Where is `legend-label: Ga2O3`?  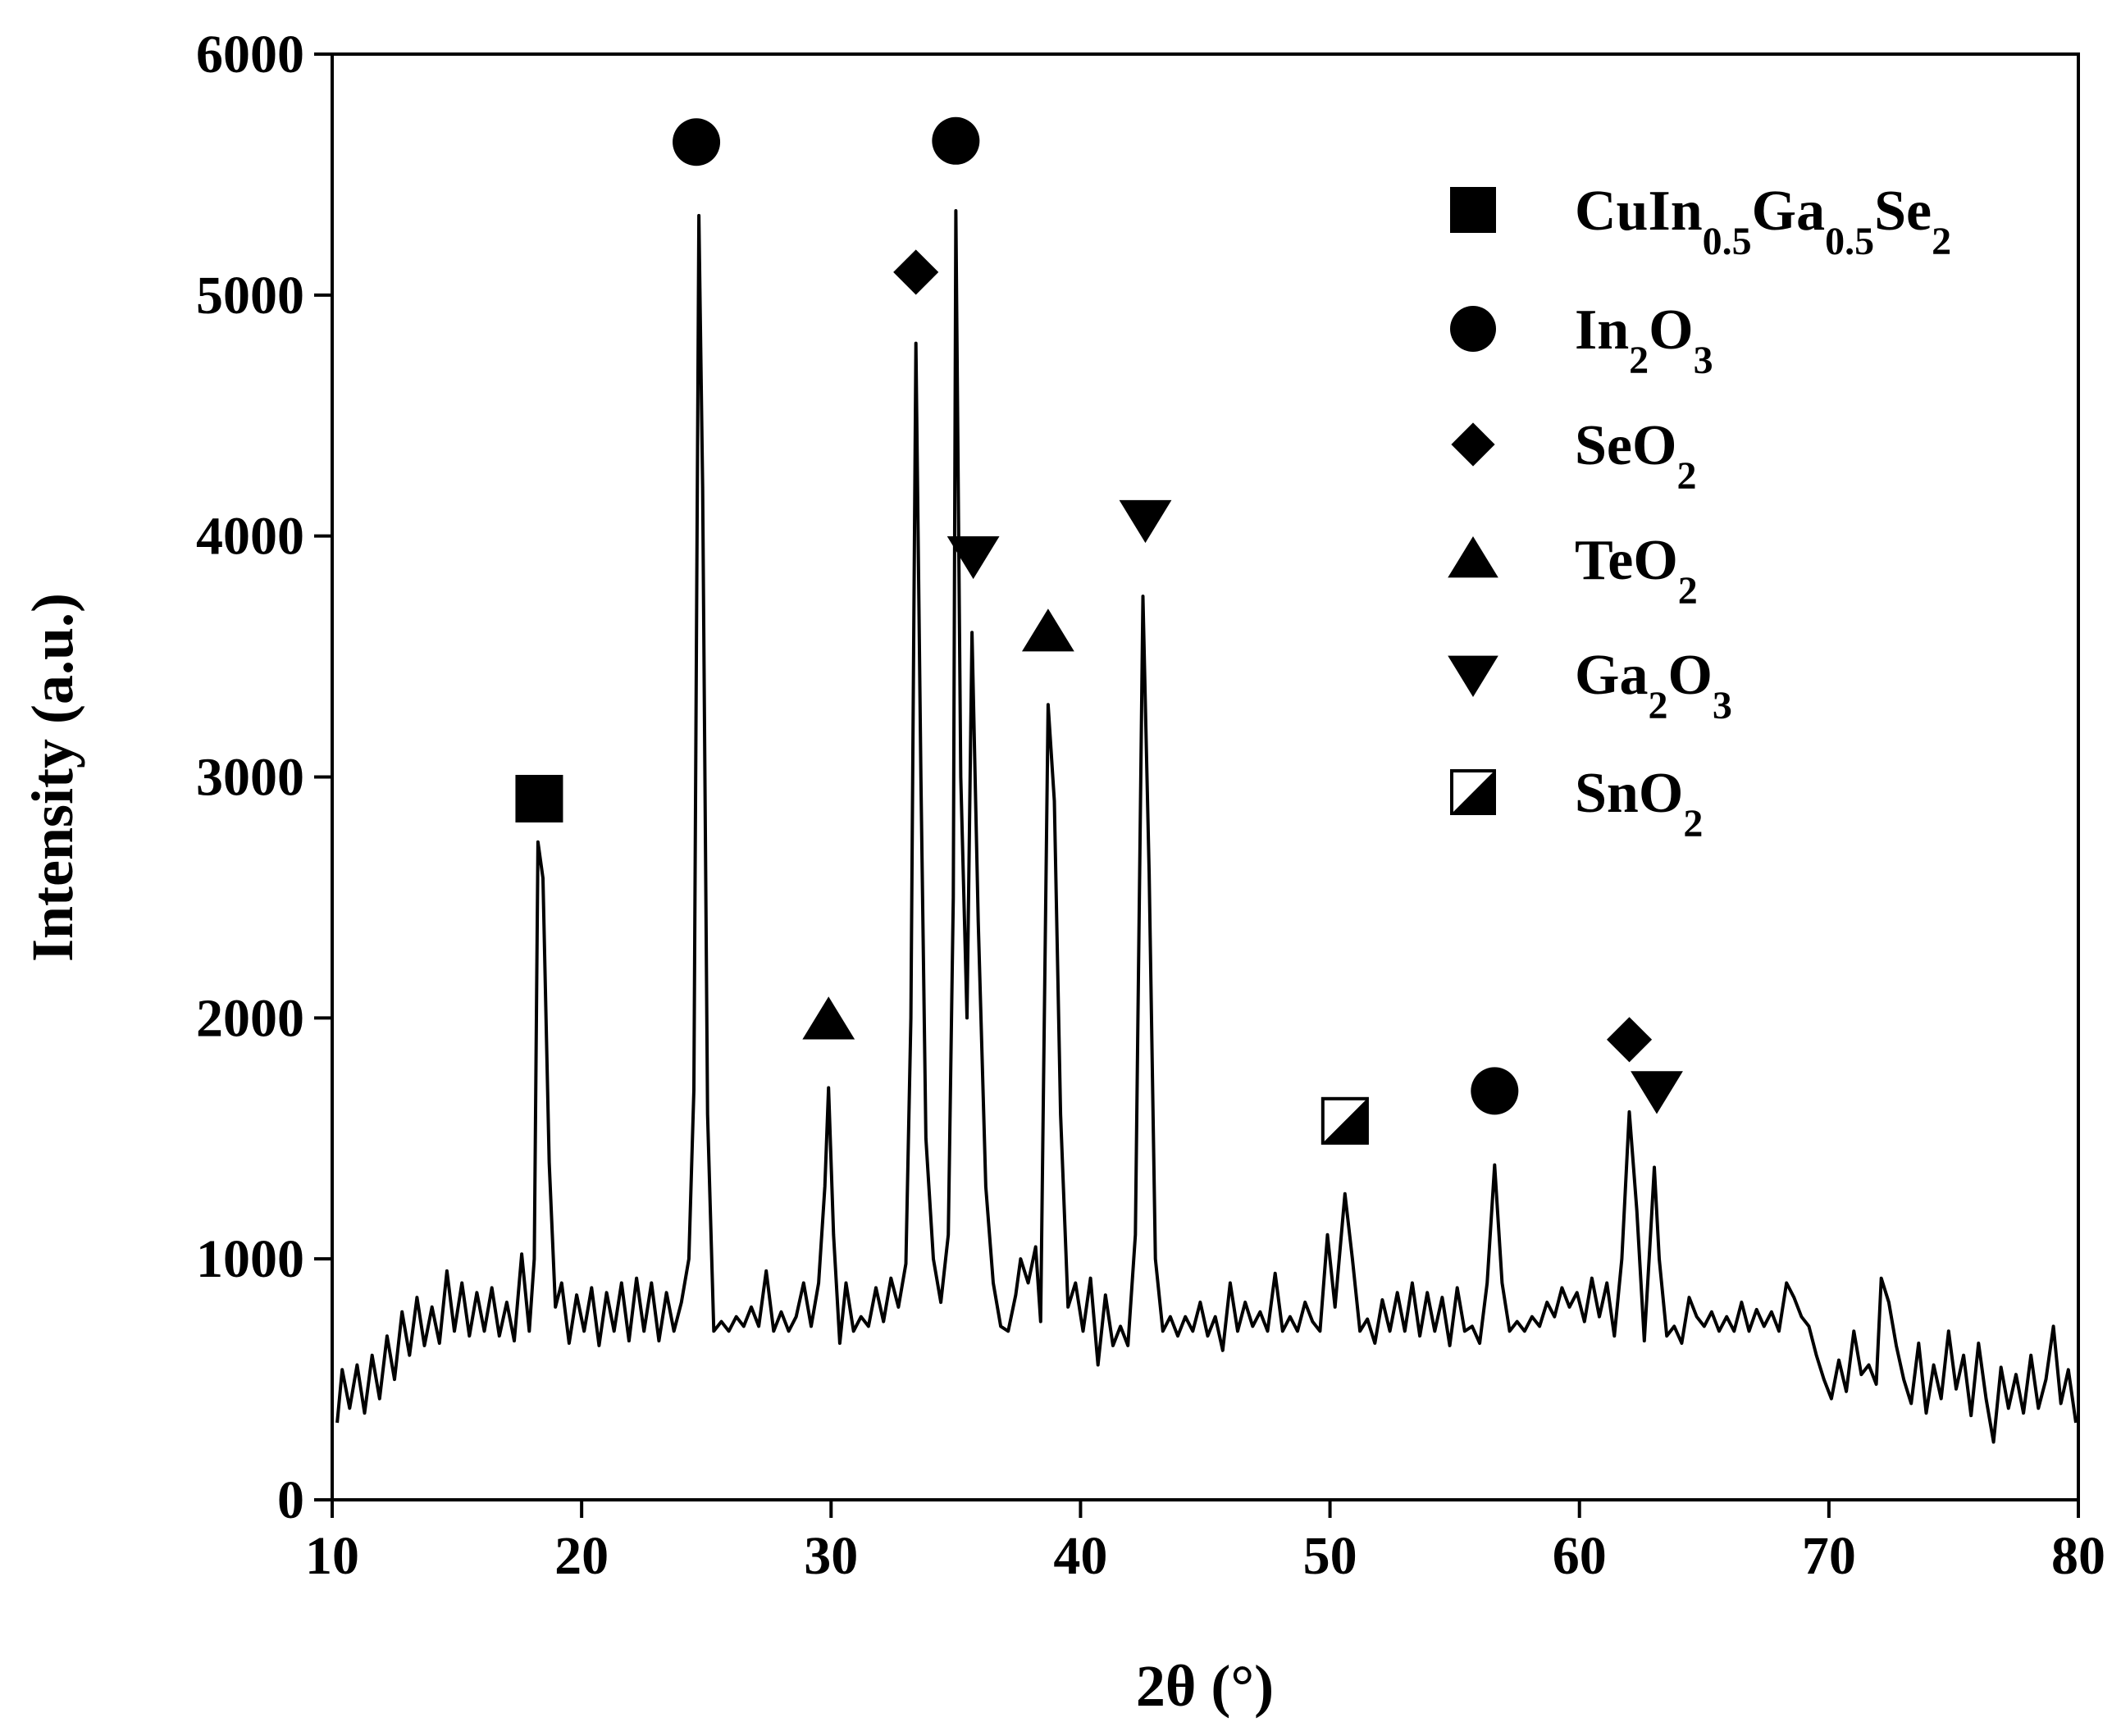 legend-label: Ga2O3 is located at coordinates (1653, 685).